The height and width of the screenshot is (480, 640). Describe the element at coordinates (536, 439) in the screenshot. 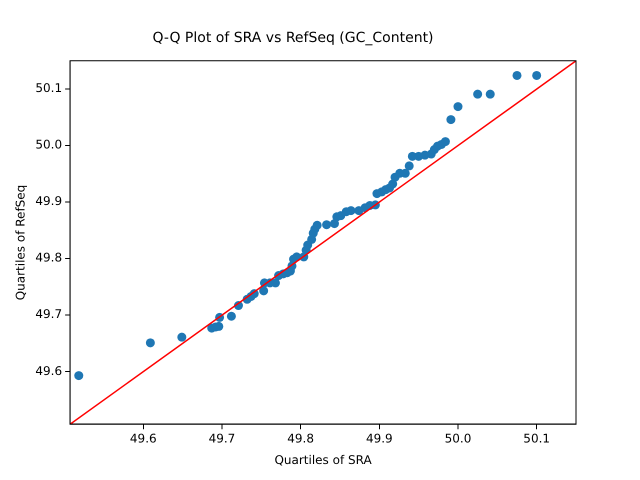

I see `x-tick-label: 50.1` at that location.